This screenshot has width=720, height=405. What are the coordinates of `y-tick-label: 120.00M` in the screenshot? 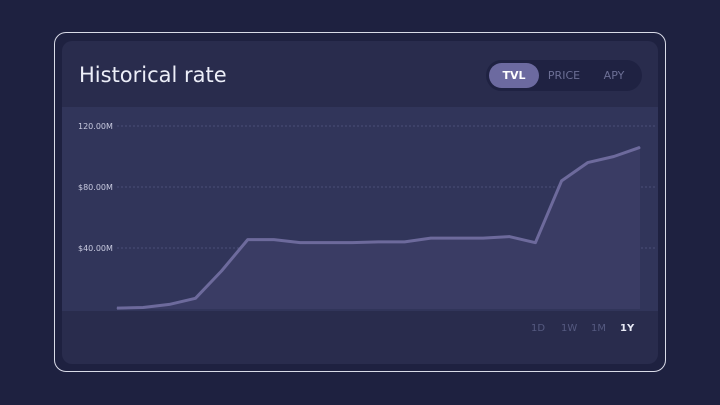 It's located at (95, 126).